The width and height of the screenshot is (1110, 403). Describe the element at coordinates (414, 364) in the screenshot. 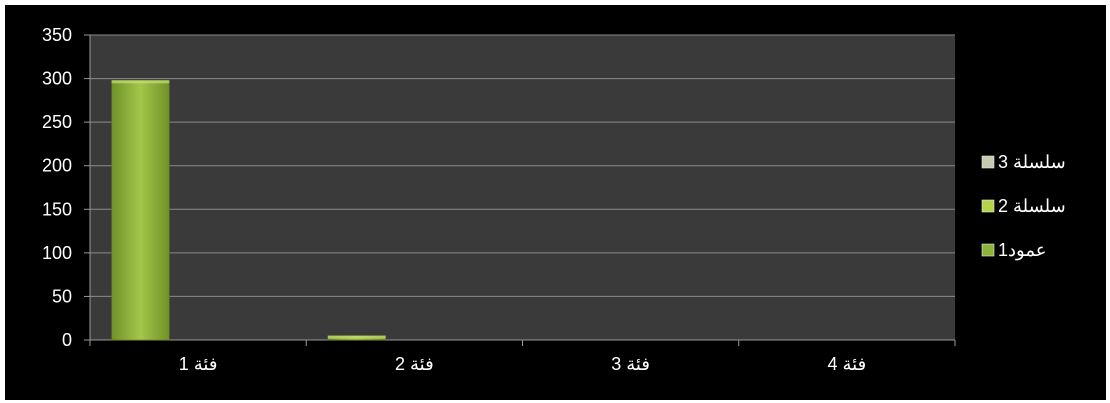

I see `x-tick-label: فئة 2` at that location.